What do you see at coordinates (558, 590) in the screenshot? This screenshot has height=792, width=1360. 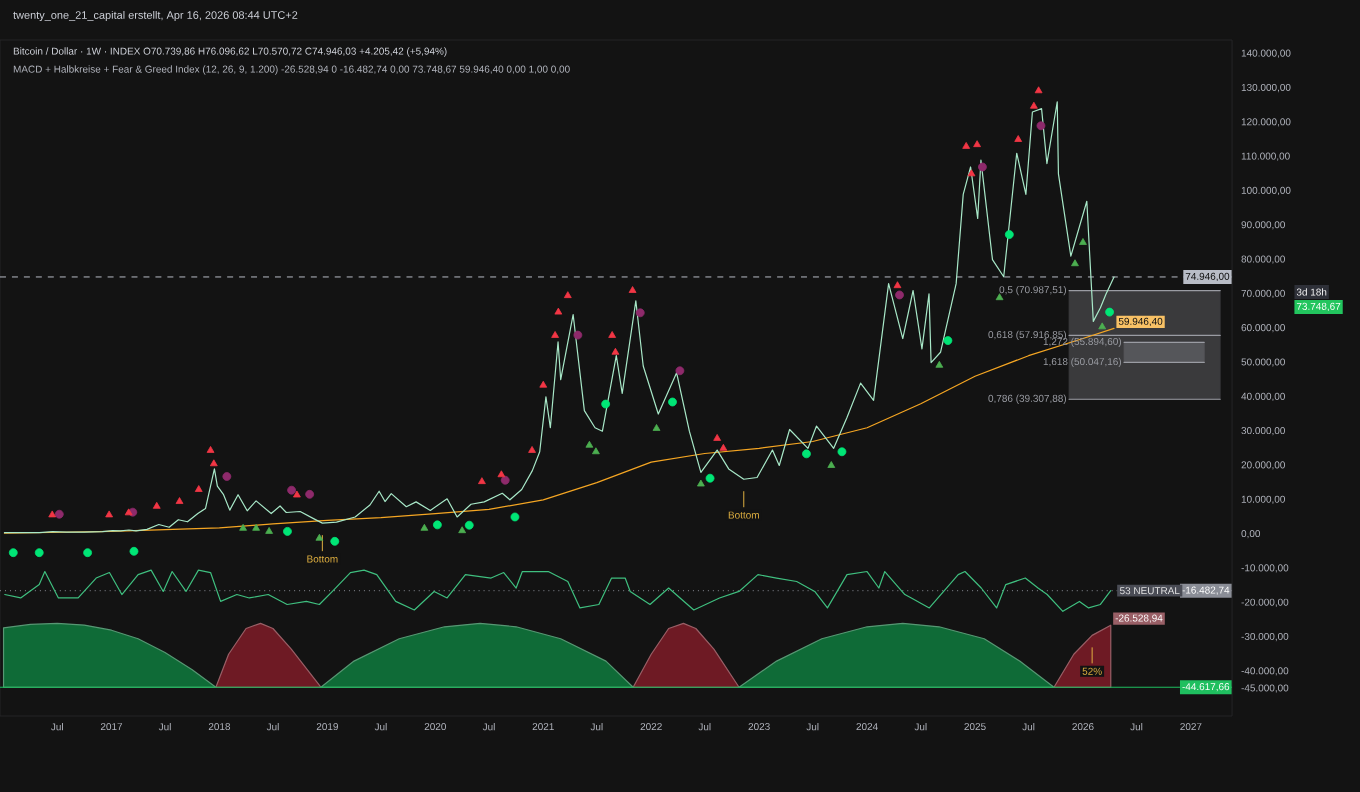 I see `line-series` at bounding box center [558, 590].